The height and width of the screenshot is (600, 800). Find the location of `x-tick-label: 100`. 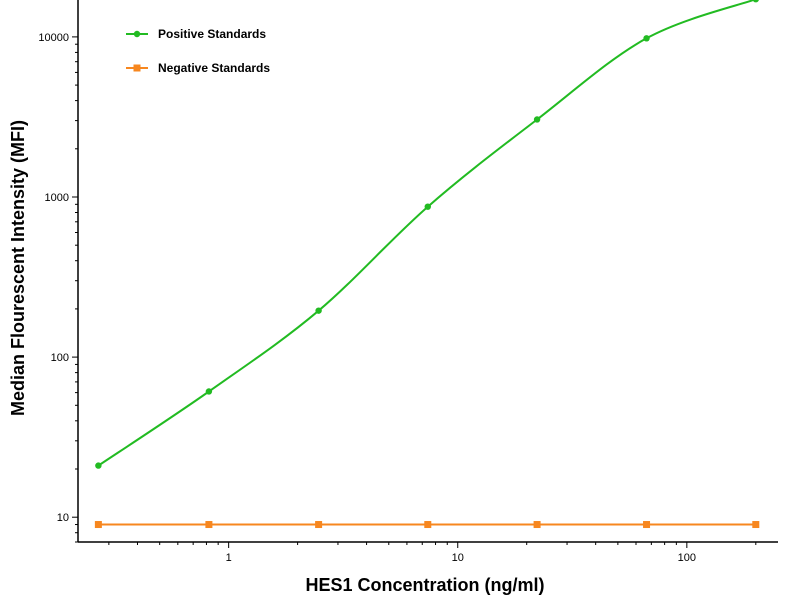

x-tick-label: 100 is located at coordinates (687, 558).